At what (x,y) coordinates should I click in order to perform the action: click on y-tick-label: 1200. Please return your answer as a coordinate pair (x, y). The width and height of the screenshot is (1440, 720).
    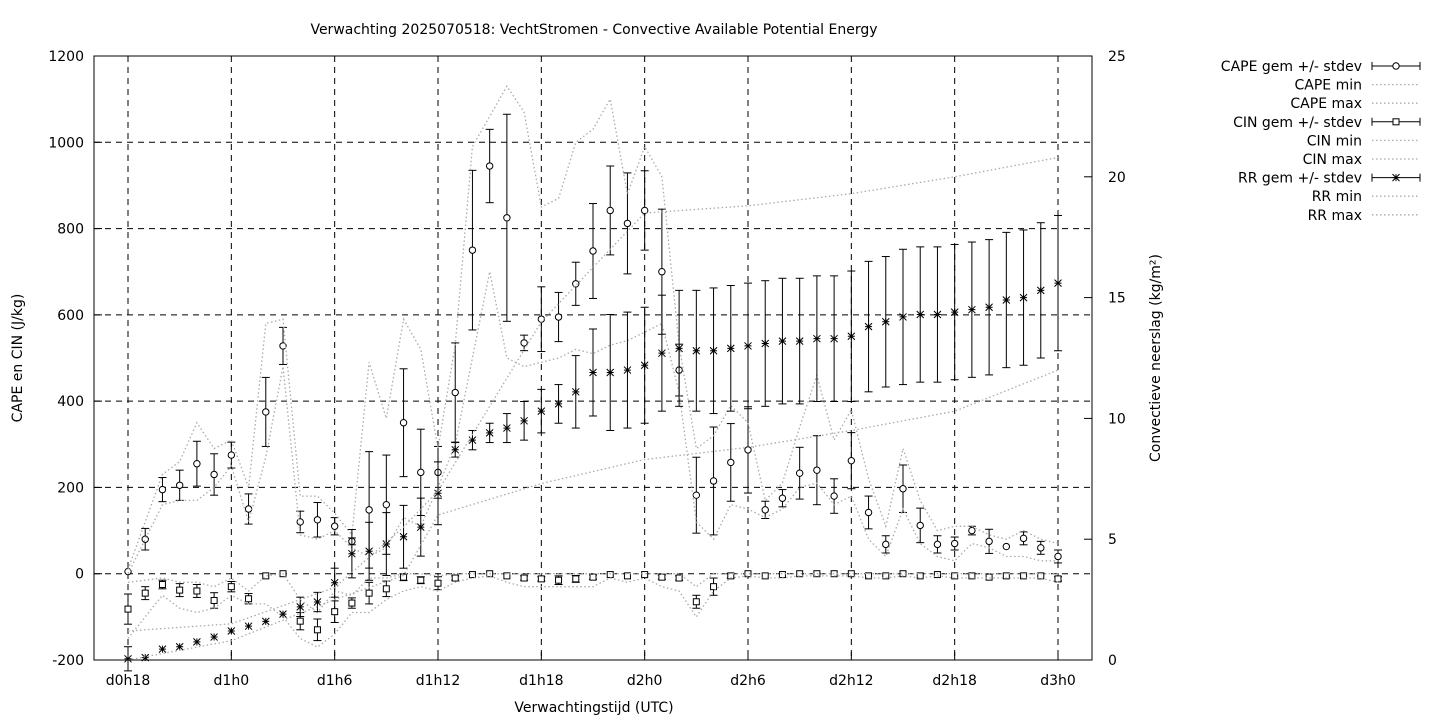
    Looking at the image, I should click on (66, 57).